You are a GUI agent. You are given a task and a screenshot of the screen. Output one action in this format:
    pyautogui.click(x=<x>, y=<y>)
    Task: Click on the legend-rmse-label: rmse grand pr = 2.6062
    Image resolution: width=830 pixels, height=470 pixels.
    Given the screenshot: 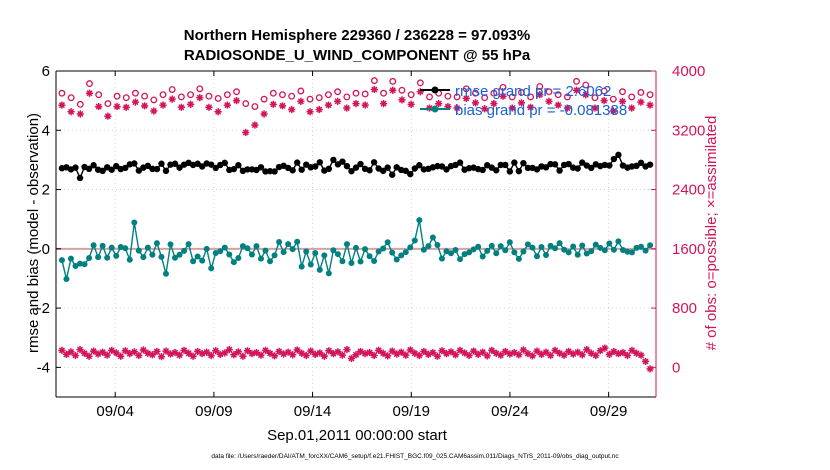 What is the action you would take?
    pyautogui.click(x=533, y=91)
    